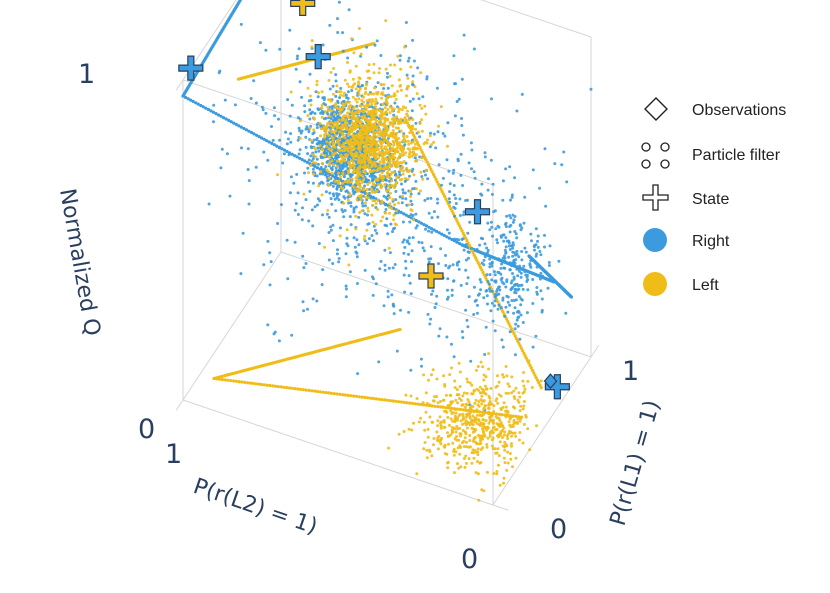 The height and width of the screenshot is (593, 830). Describe the element at coordinates (146, 429) in the screenshot. I see `z-tick-bottom: 0` at that location.